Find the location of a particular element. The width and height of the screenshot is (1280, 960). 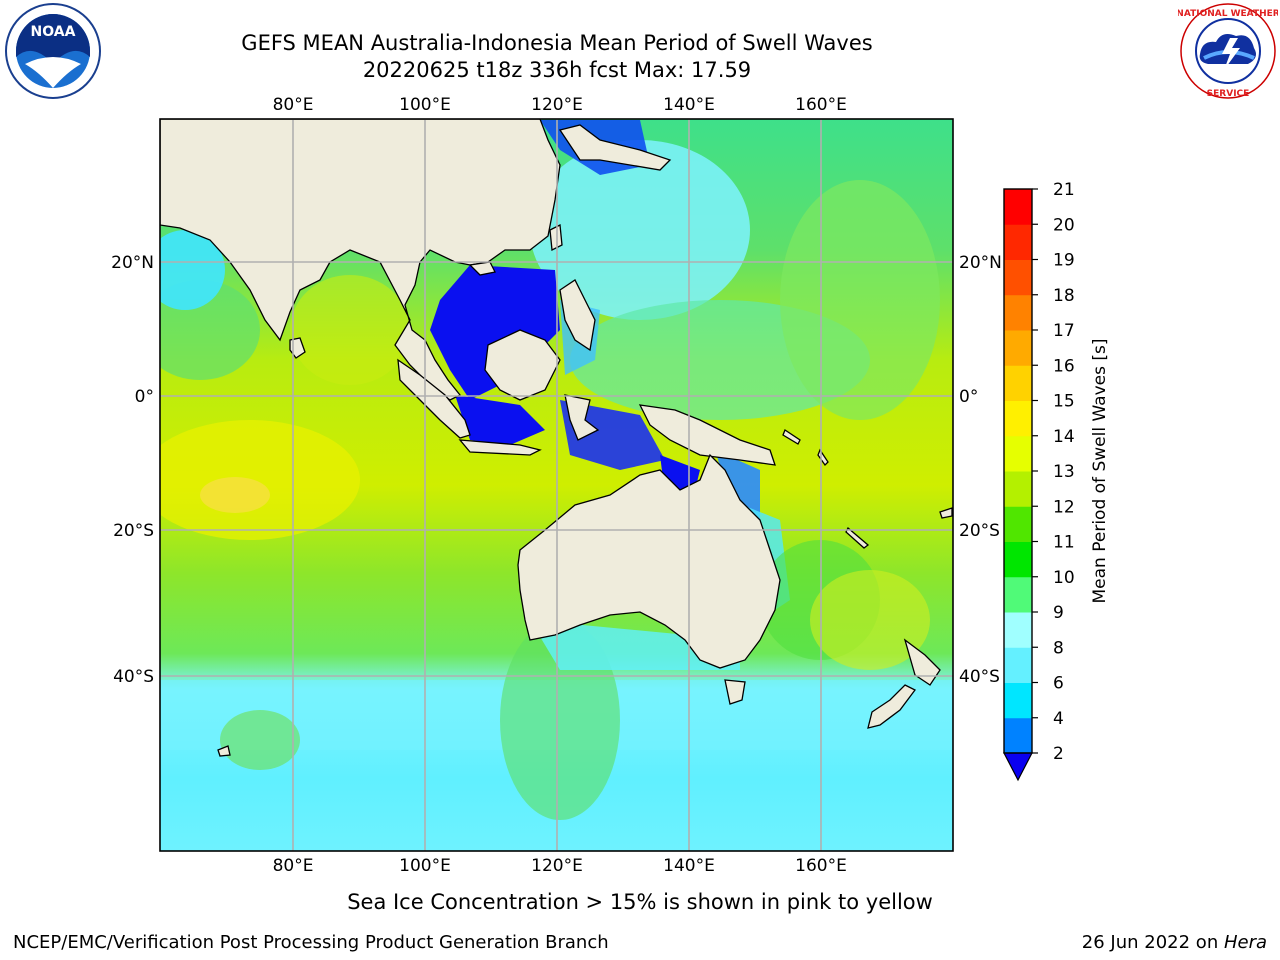

colorbar-tick-label: 13 is located at coordinates (1064, 472).